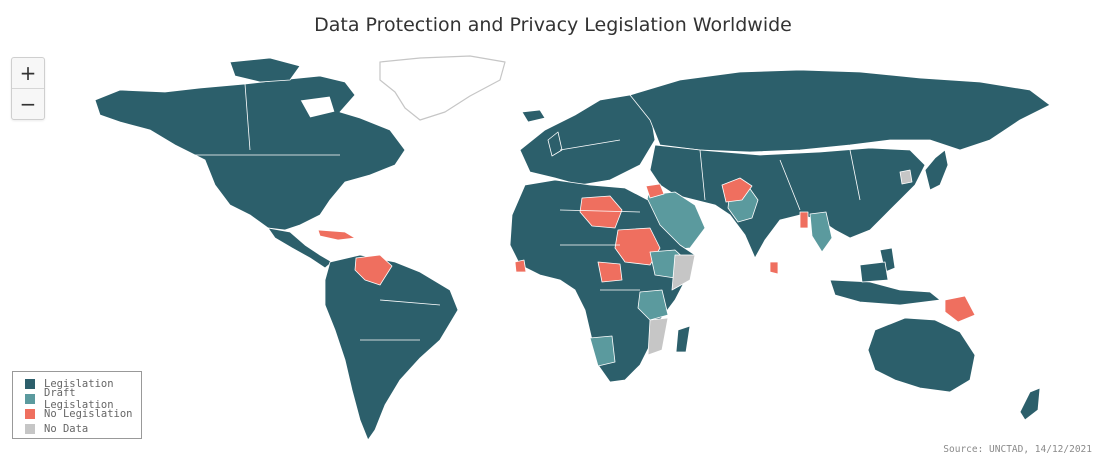  I want to click on greenland, so click(442, 88).